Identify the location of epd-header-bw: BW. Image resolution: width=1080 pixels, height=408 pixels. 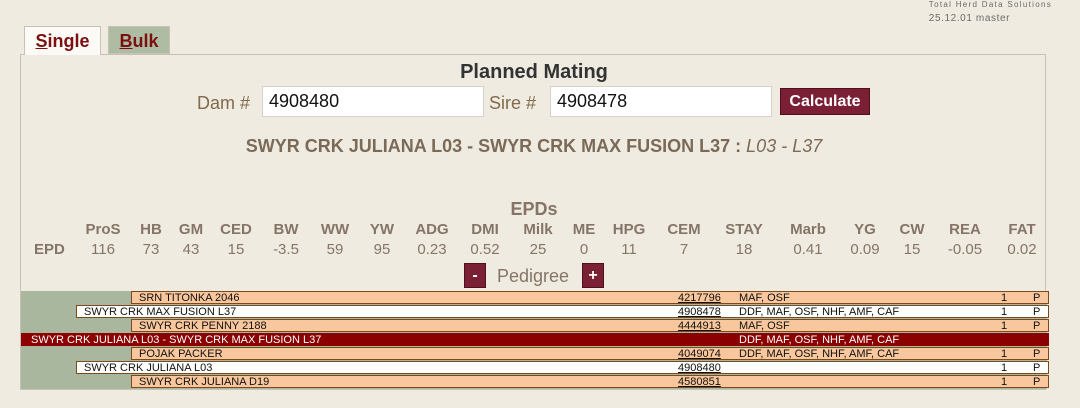
(286, 229).